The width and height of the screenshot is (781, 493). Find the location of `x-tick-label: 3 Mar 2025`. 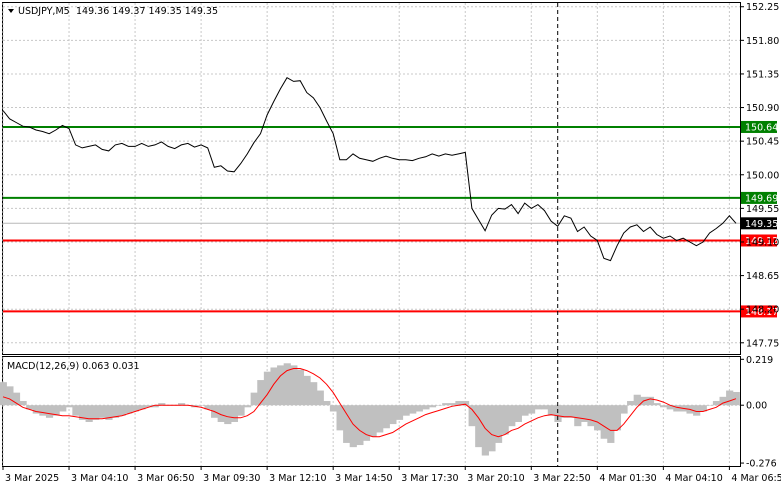

x-tick-label: 3 Mar 2025 is located at coordinates (32, 478).